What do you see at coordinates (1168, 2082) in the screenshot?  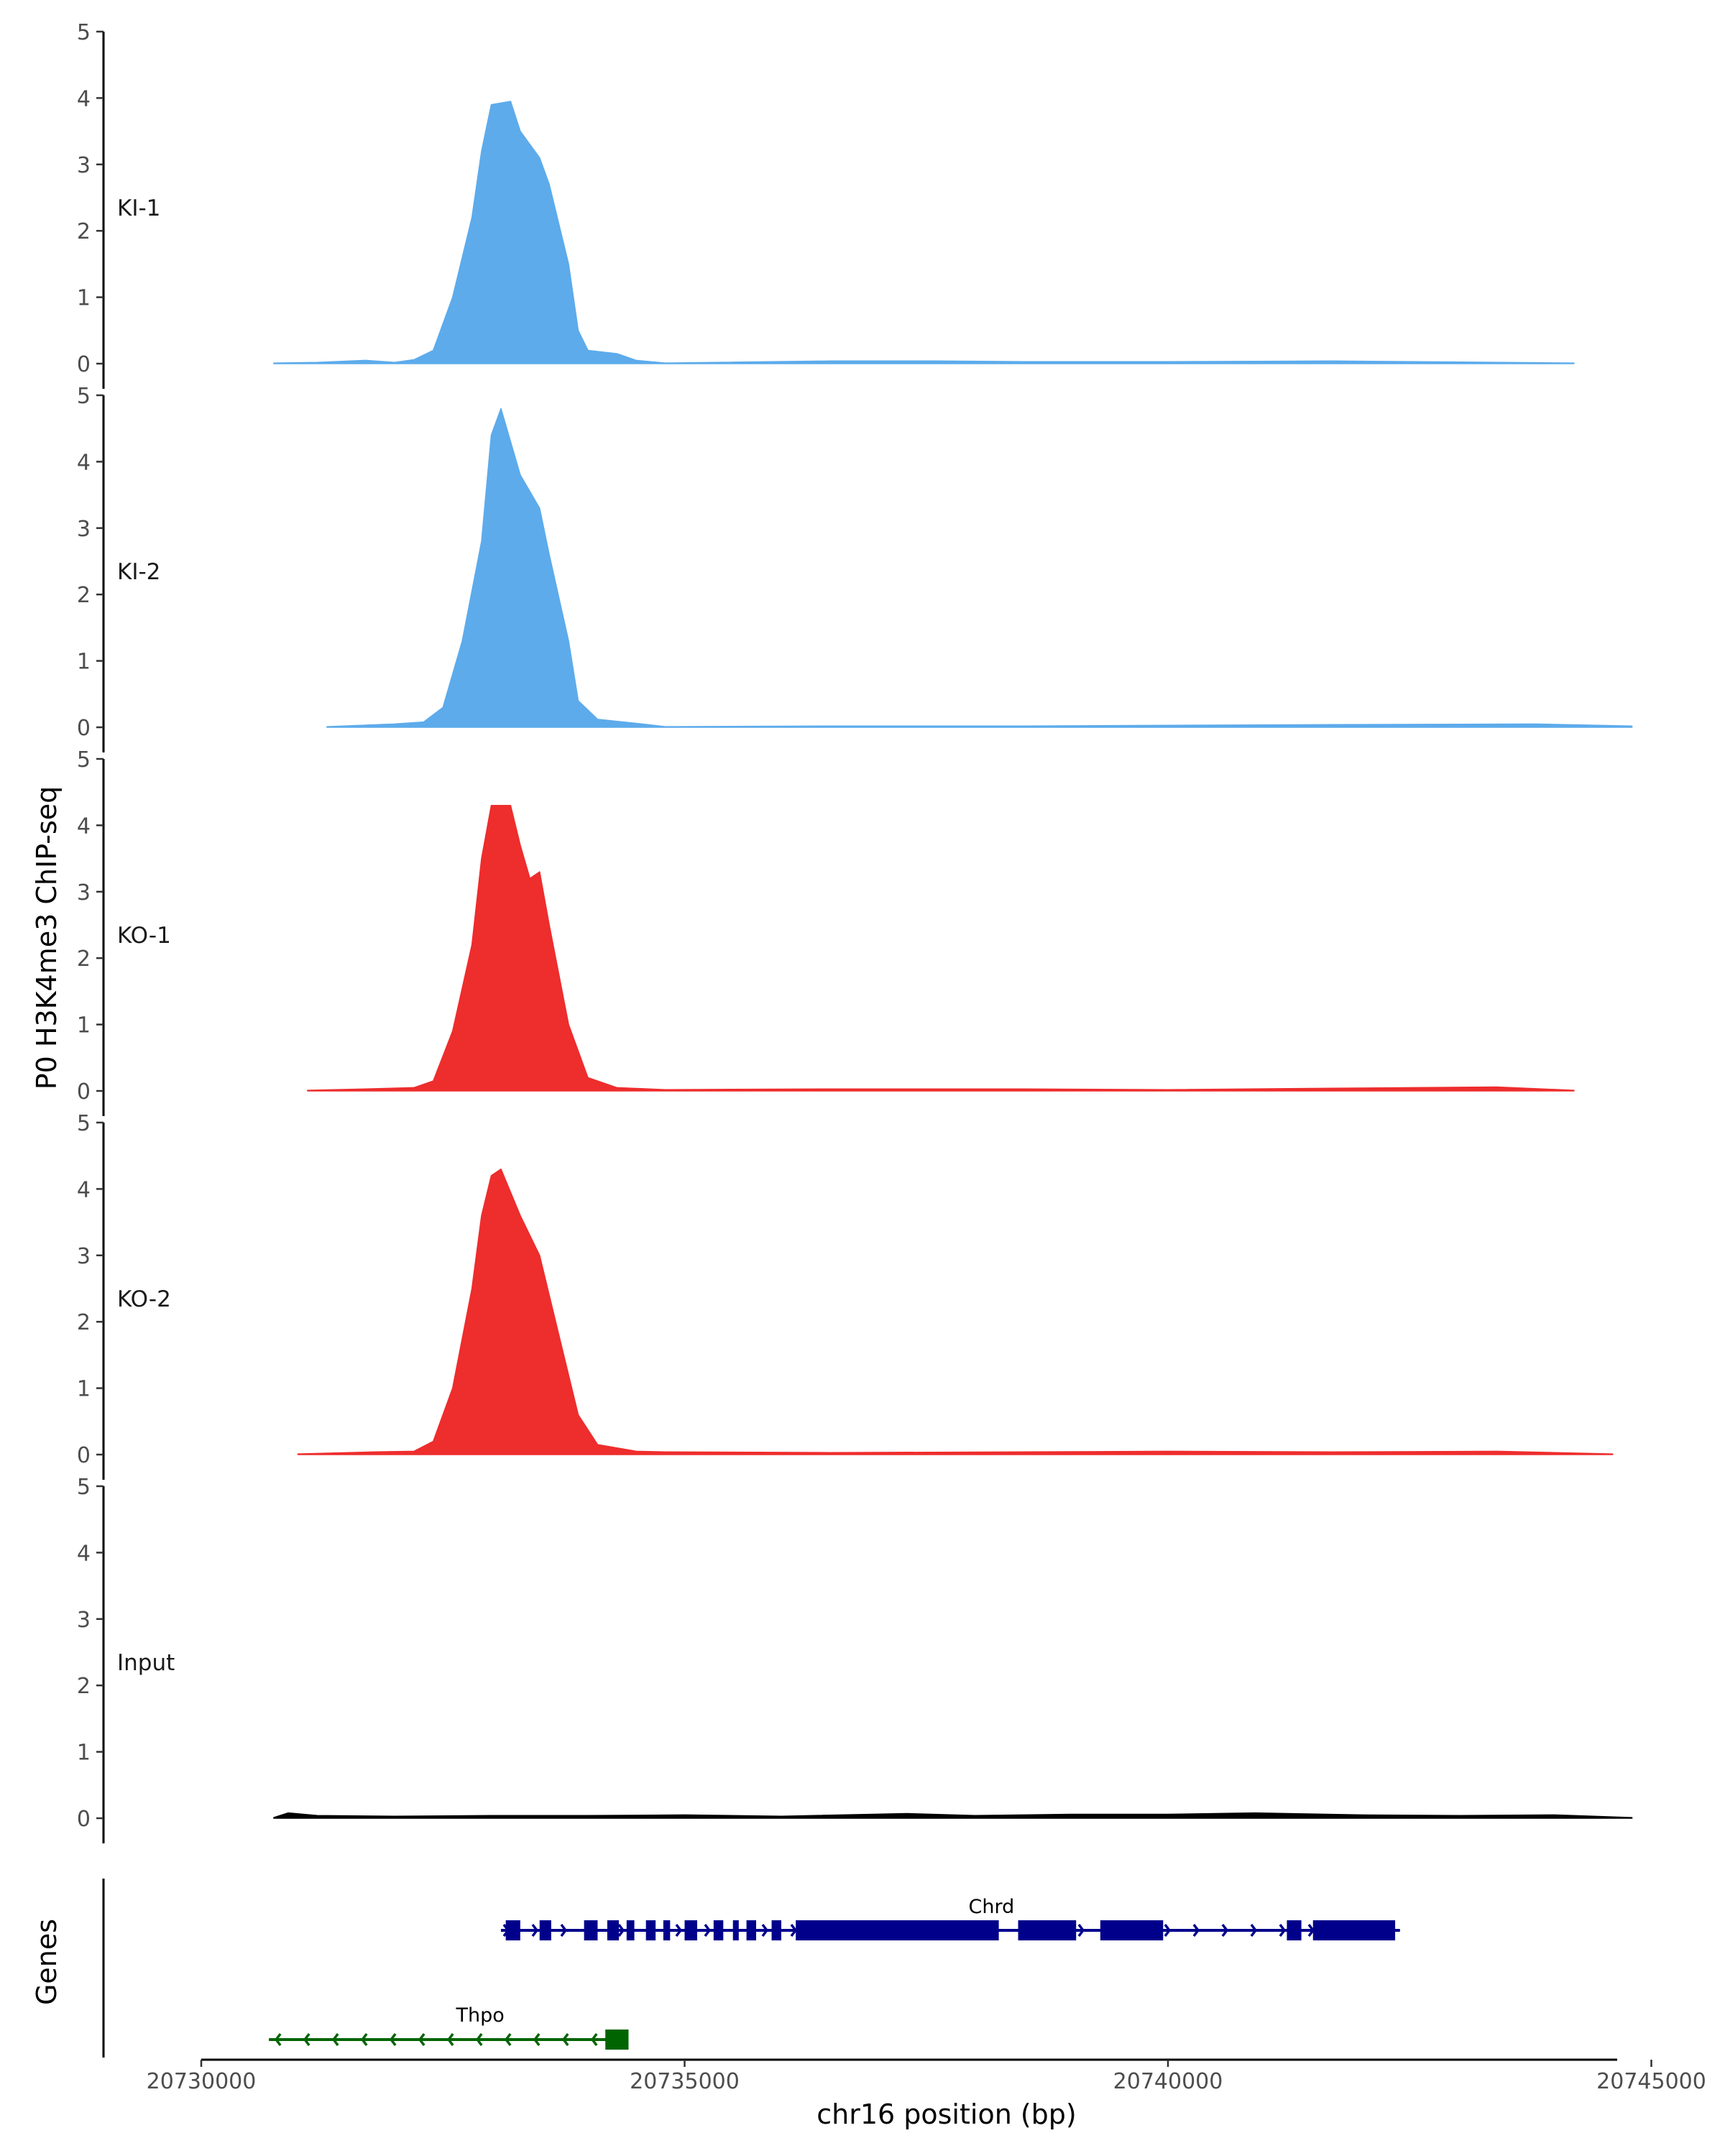 I see `x-tick-label: 20740000` at bounding box center [1168, 2082].